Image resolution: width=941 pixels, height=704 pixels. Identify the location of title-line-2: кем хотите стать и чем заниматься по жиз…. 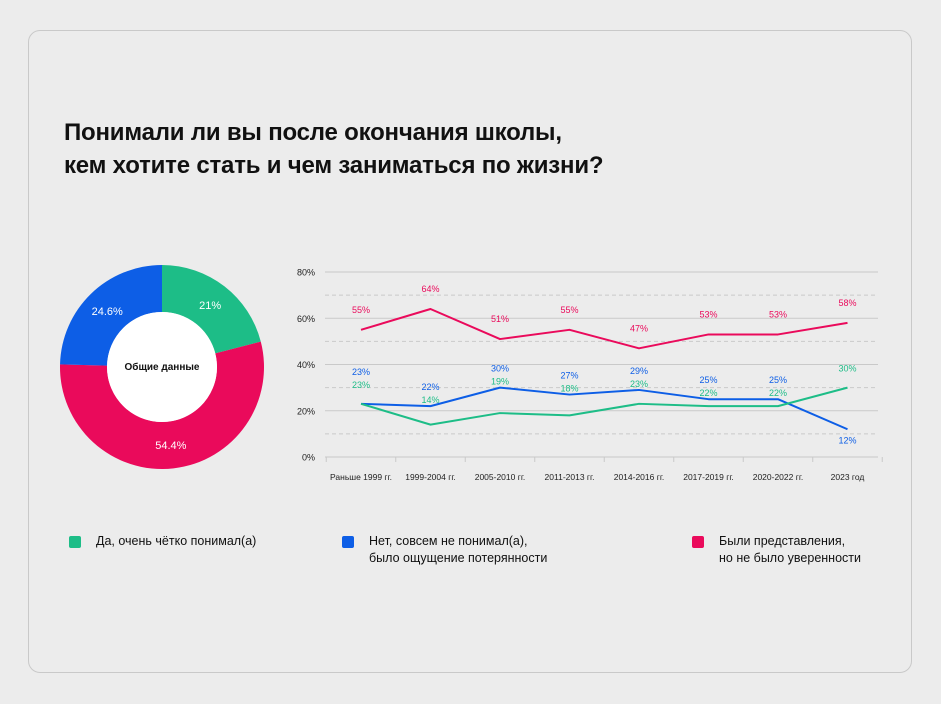
(334, 165).